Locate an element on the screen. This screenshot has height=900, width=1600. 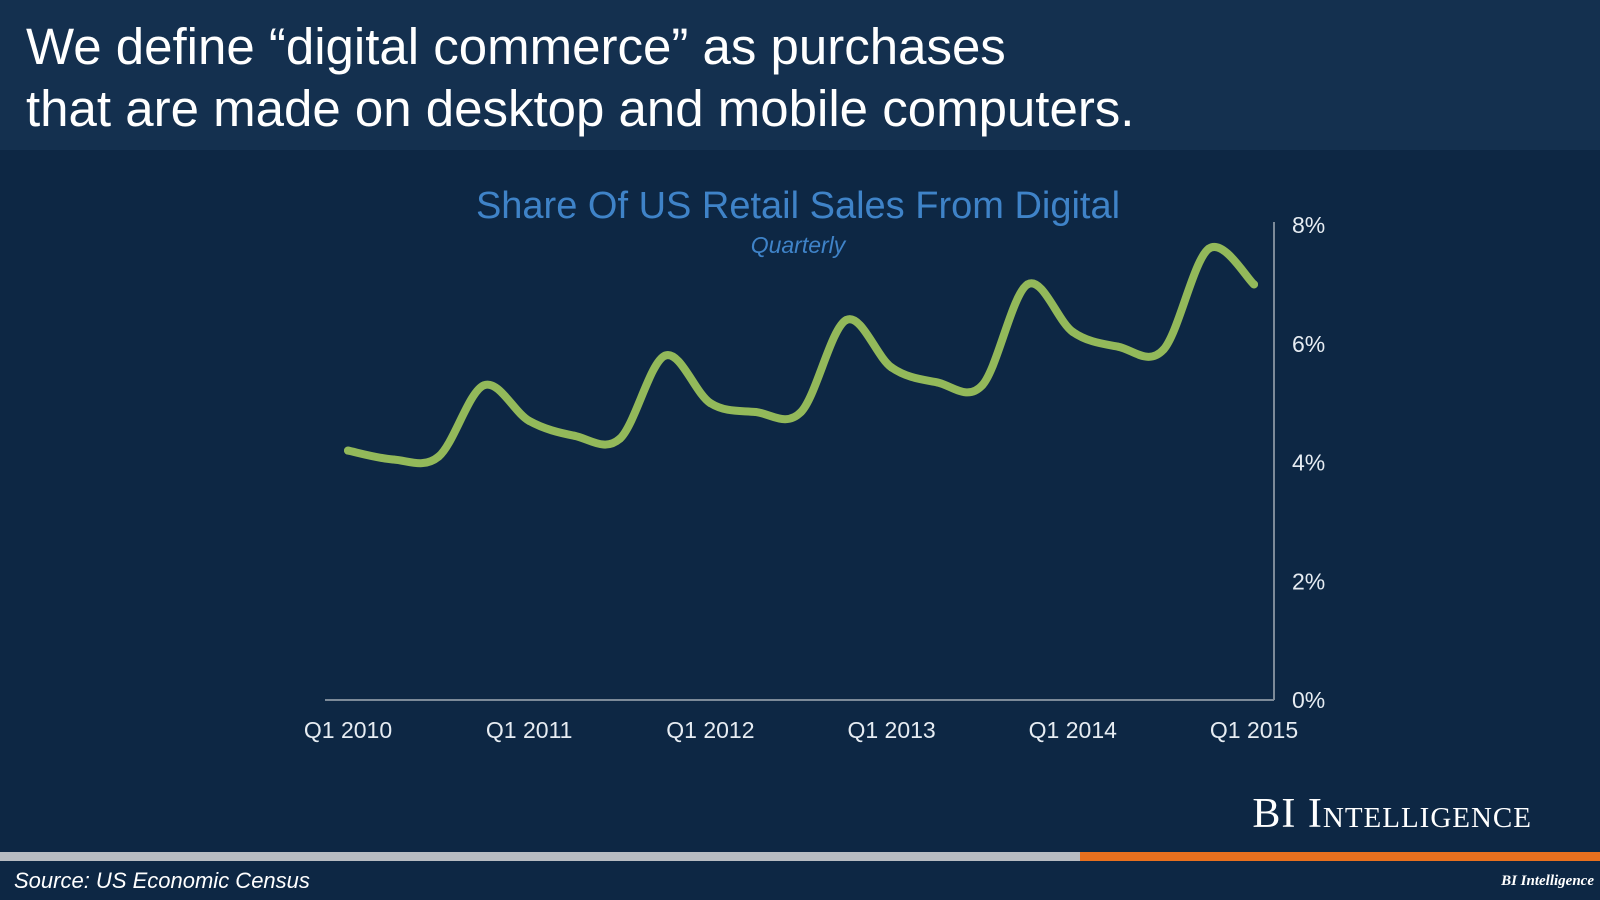
footer-bar-grey is located at coordinates (540, 856).